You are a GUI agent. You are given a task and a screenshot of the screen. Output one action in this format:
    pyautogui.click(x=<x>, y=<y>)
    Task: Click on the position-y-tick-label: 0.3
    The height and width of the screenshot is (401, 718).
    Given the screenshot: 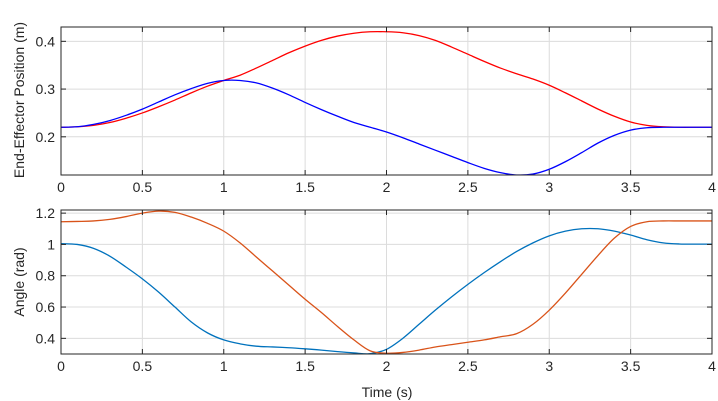 What is the action you would take?
    pyautogui.click(x=46, y=89)
    